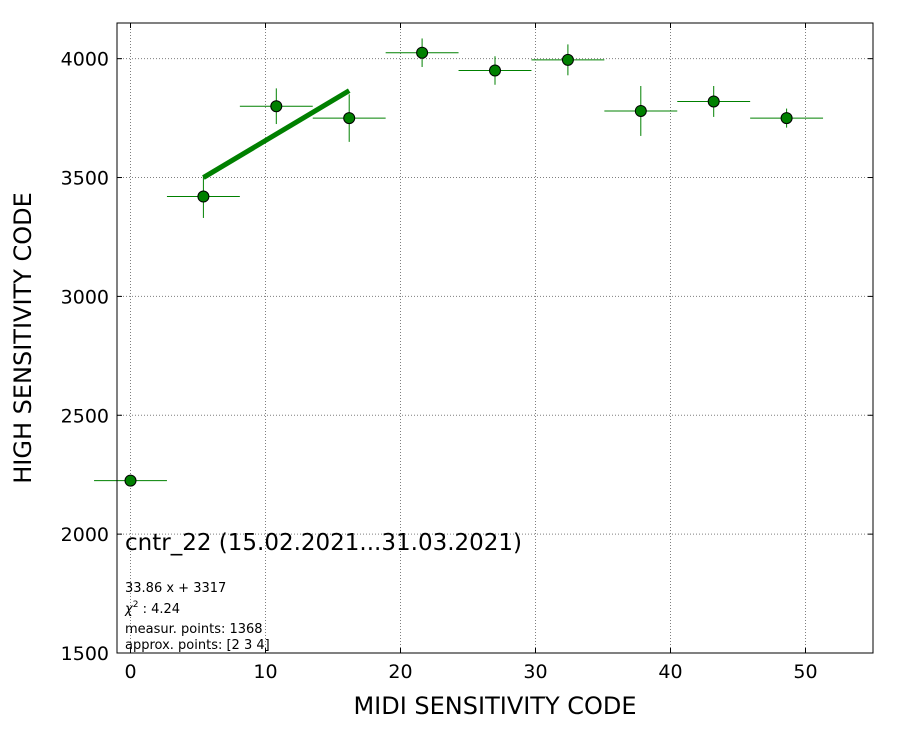 The image size is (900, 750). I want to click on y-tick-label: 3500, so click(85, 179).